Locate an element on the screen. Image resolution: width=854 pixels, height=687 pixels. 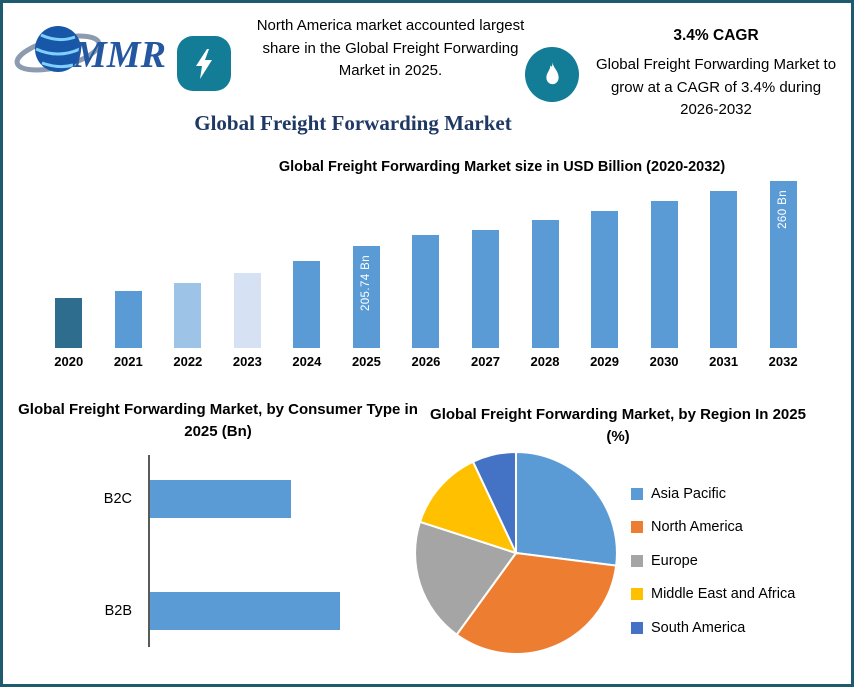
consumer-row-b2b: B2B is located at coordinates (218, 611).